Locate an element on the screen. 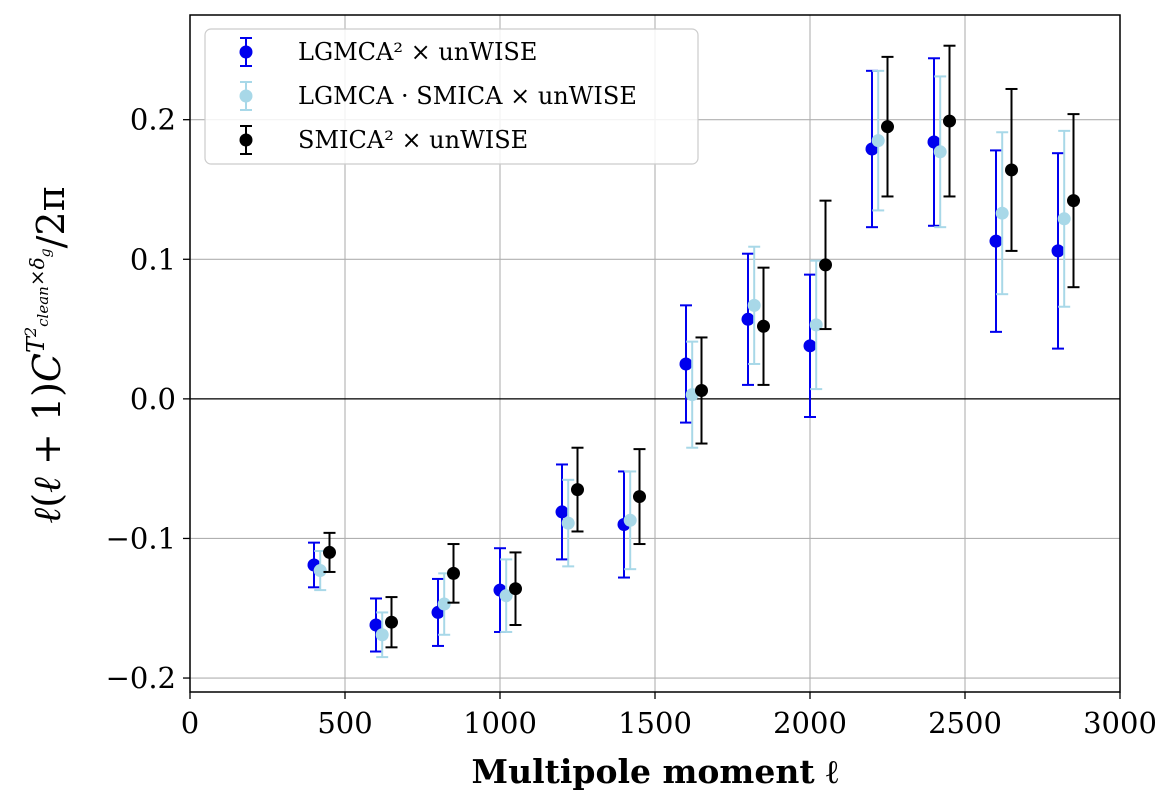 The image size is (1173, 806). x-tick-label: 2500 is located at coordinates (965, 723).